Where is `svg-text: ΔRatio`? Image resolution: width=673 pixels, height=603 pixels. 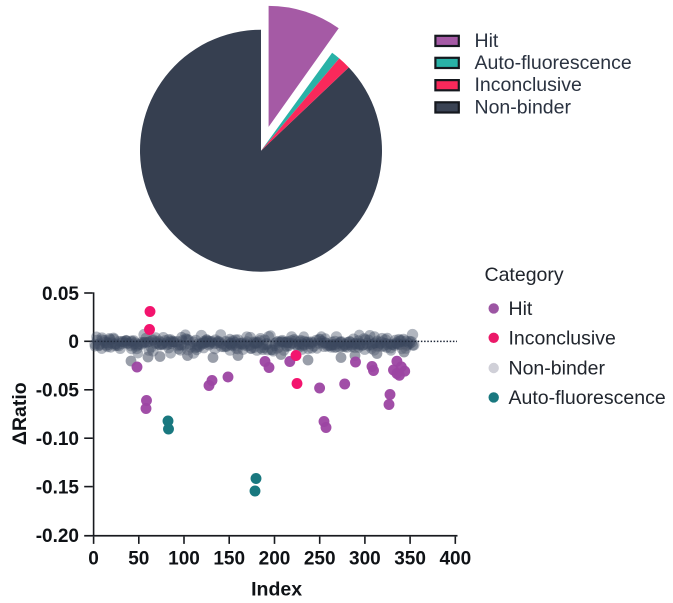
svg-text: ΔRatio is located at coordinates (20, 413).